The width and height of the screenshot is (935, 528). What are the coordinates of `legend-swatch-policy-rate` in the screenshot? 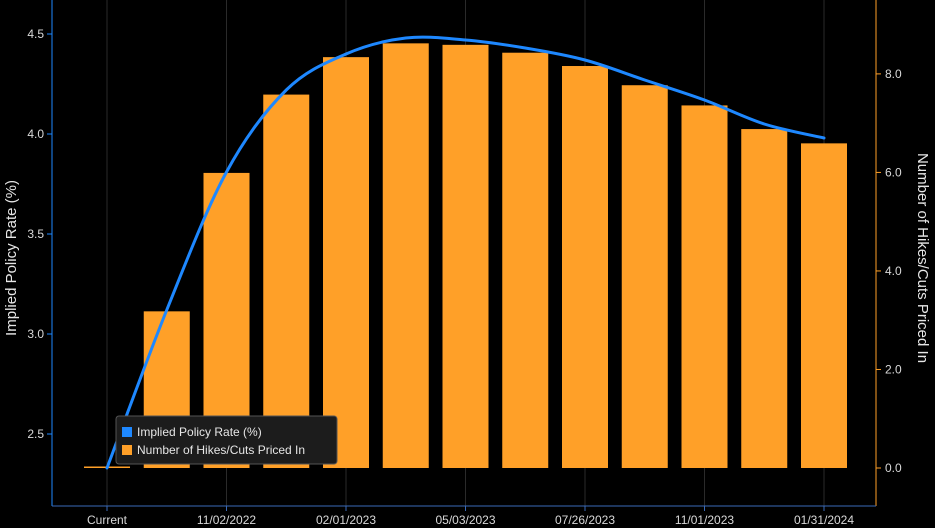 It's located at (127, 432).